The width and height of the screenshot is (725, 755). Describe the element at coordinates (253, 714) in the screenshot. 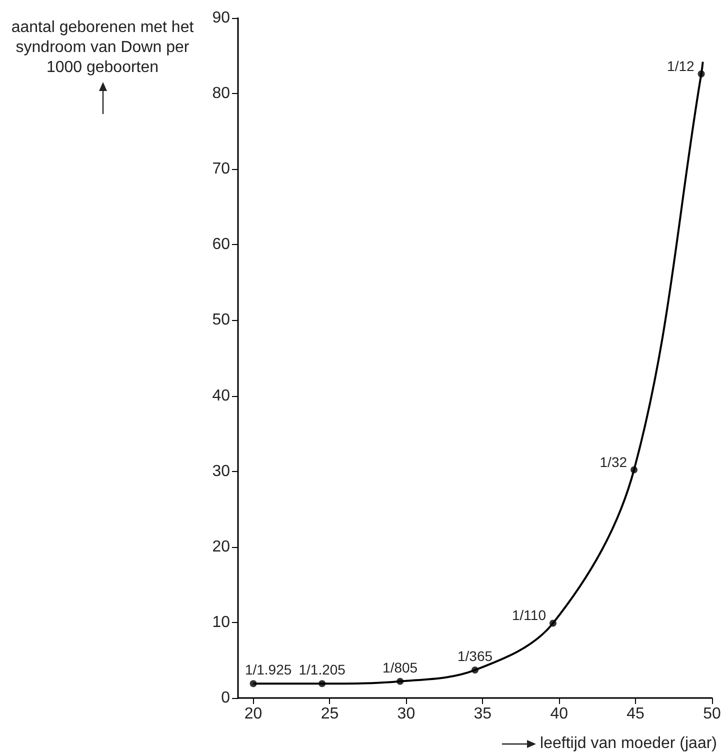

I see `x-tick-label: 20` at that location.